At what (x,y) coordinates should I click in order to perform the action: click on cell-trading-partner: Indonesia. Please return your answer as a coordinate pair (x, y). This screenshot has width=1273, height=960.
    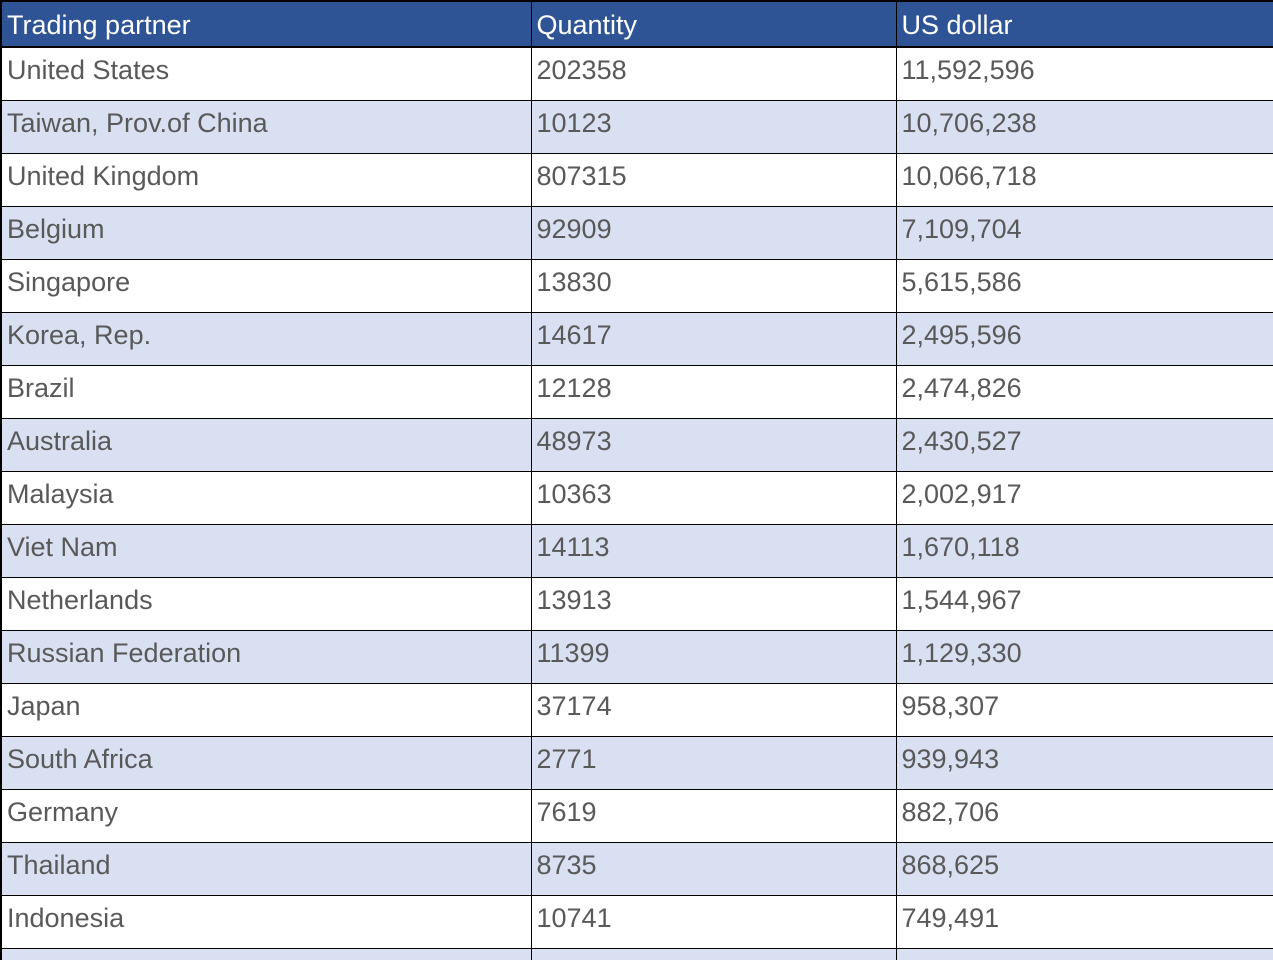
    Looking at the image, I should click on (266, 921).